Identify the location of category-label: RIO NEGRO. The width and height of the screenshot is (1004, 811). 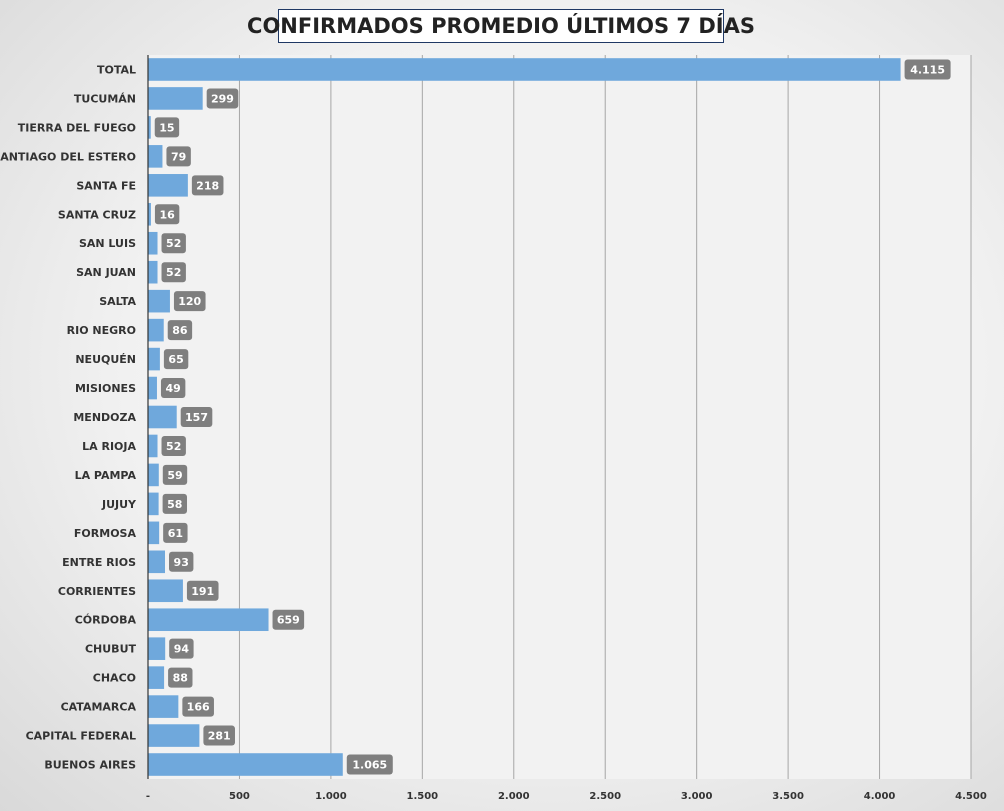
(101, 330).